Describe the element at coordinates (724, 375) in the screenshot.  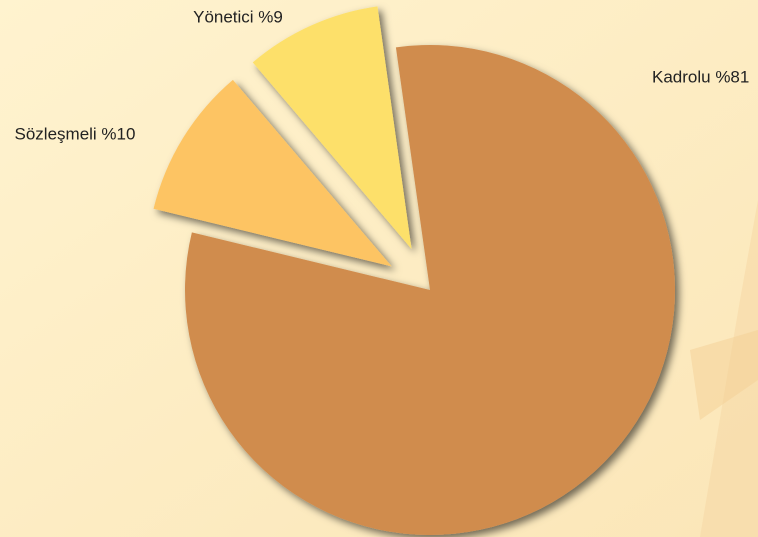
I see `decoration` at that location.